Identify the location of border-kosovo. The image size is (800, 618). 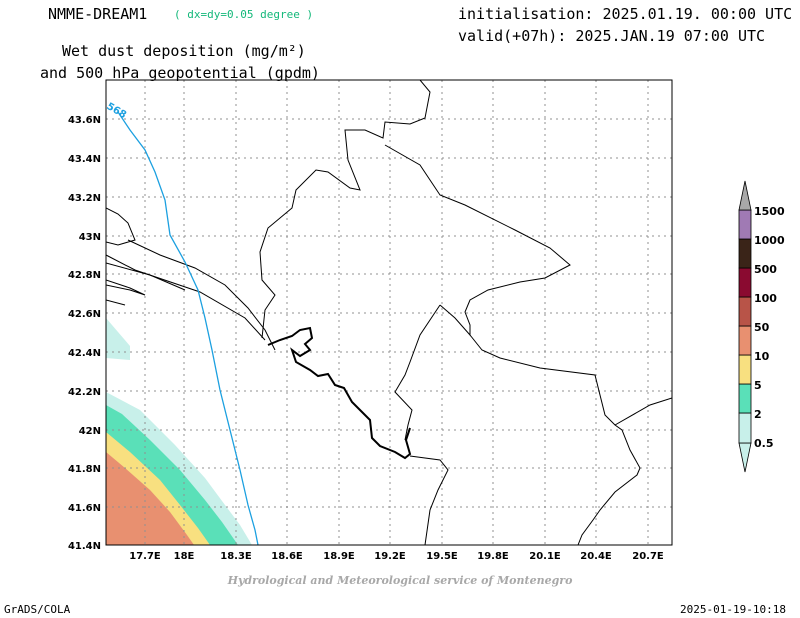
(555, 439).